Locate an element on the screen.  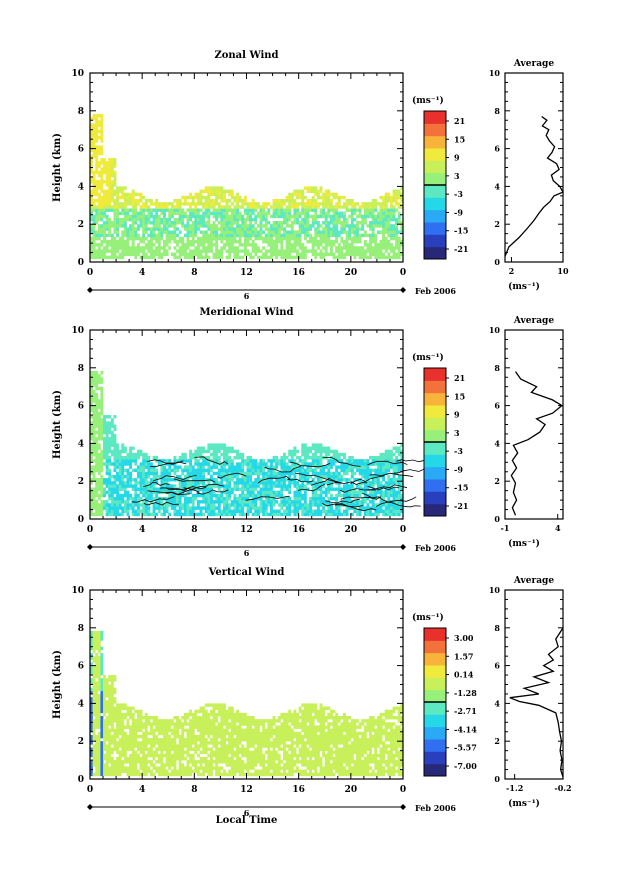
colorbar-tick-label: 9 is located at coordinates (457, 158).